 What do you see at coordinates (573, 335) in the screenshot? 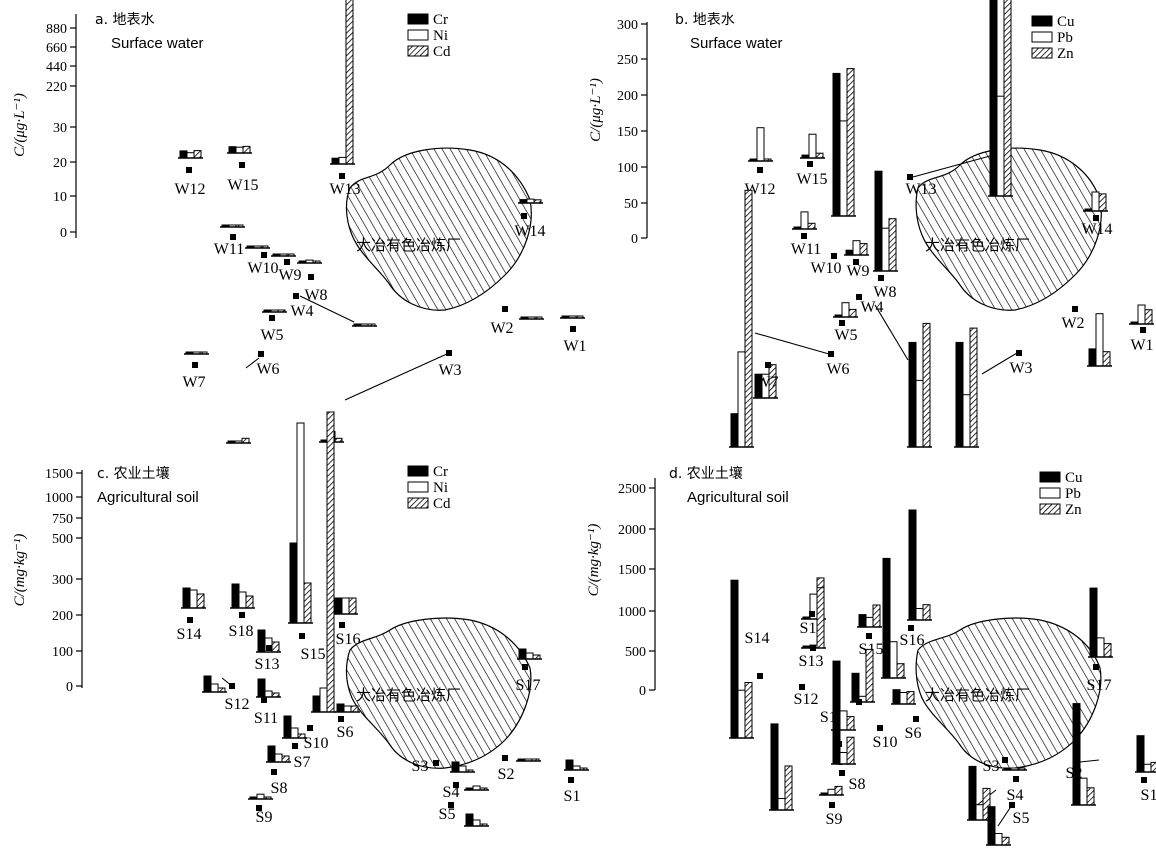
I see `site-w1: W1` at bounding box center [573, 335].